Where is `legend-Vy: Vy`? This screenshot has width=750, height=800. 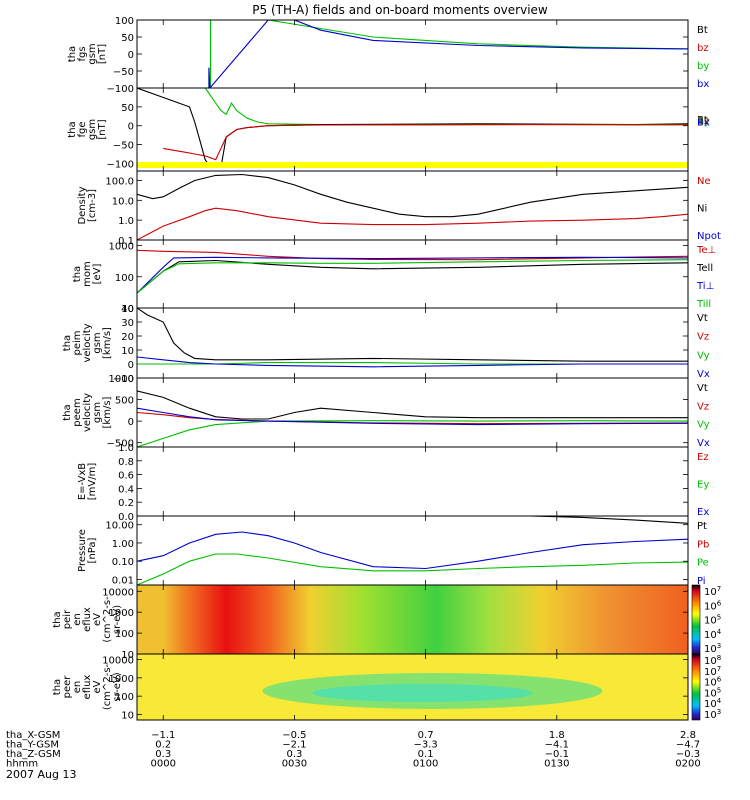 legend-Vy: Vy is located at coordinates (703, 355).